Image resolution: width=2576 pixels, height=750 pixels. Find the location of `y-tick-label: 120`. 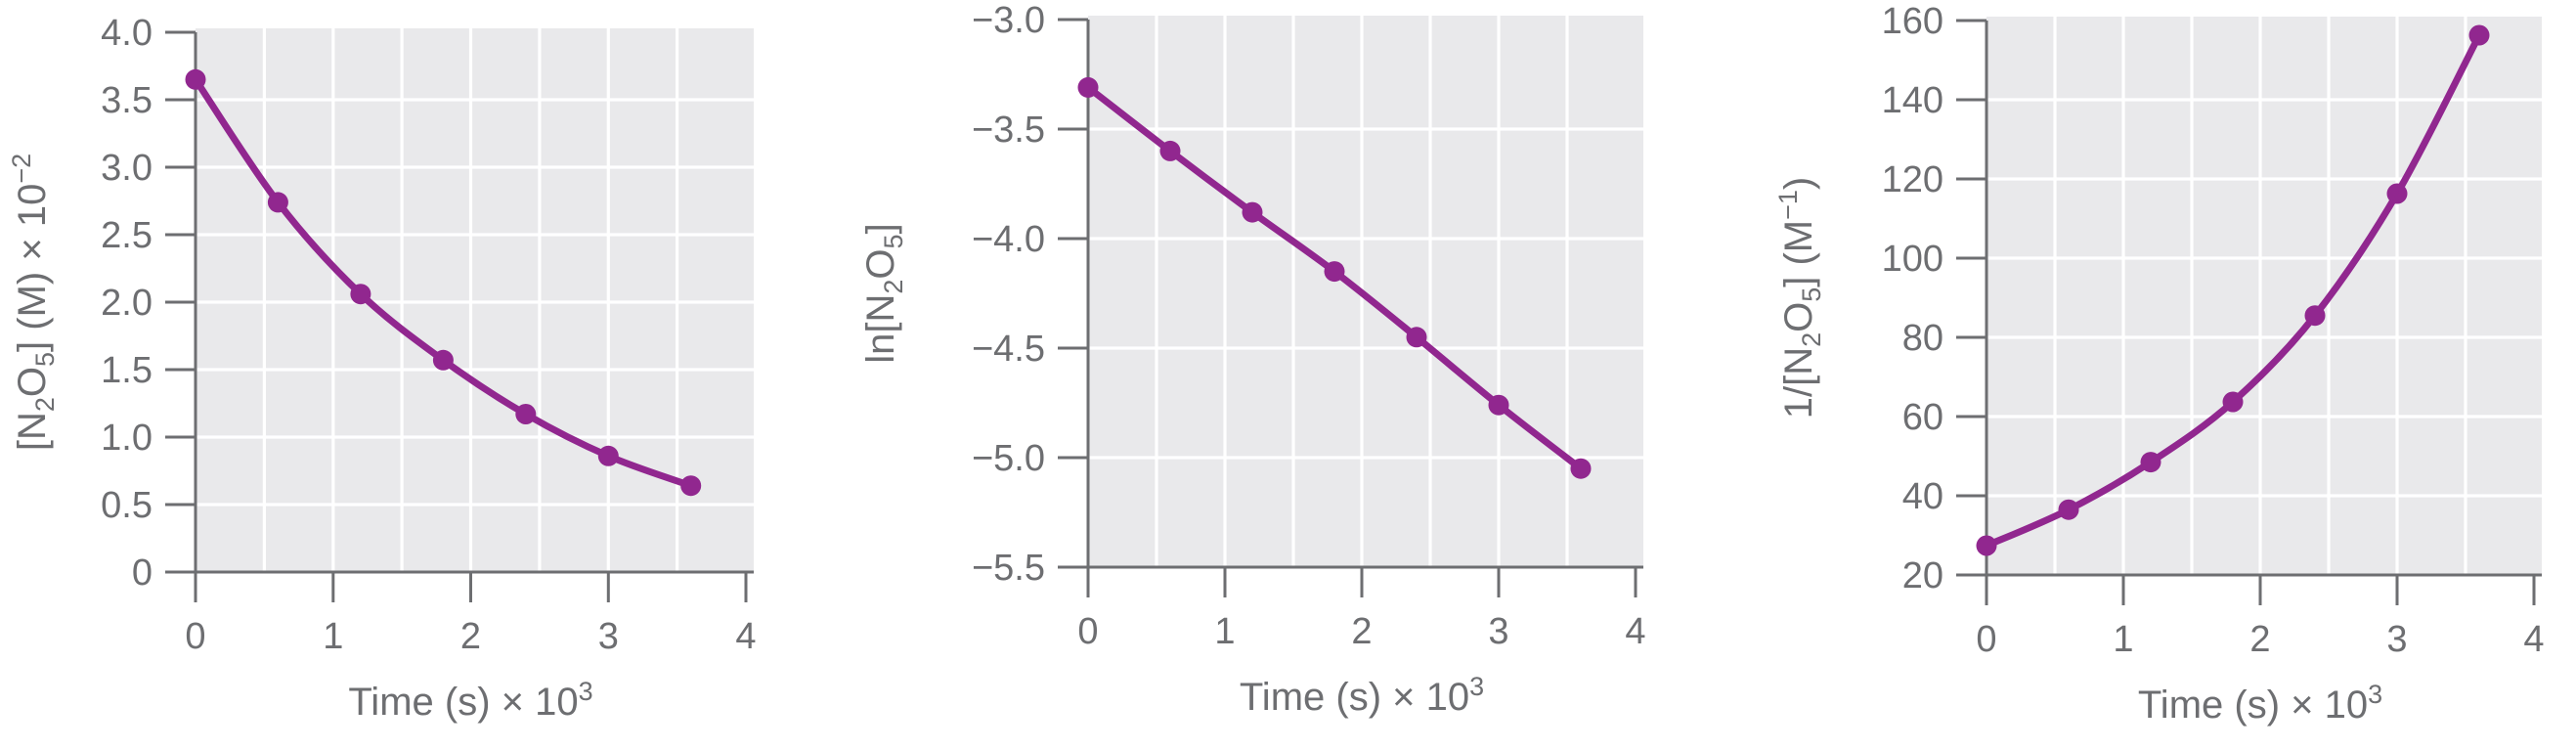

y-tick-label: 120 is located at coordinates (1912, 179).